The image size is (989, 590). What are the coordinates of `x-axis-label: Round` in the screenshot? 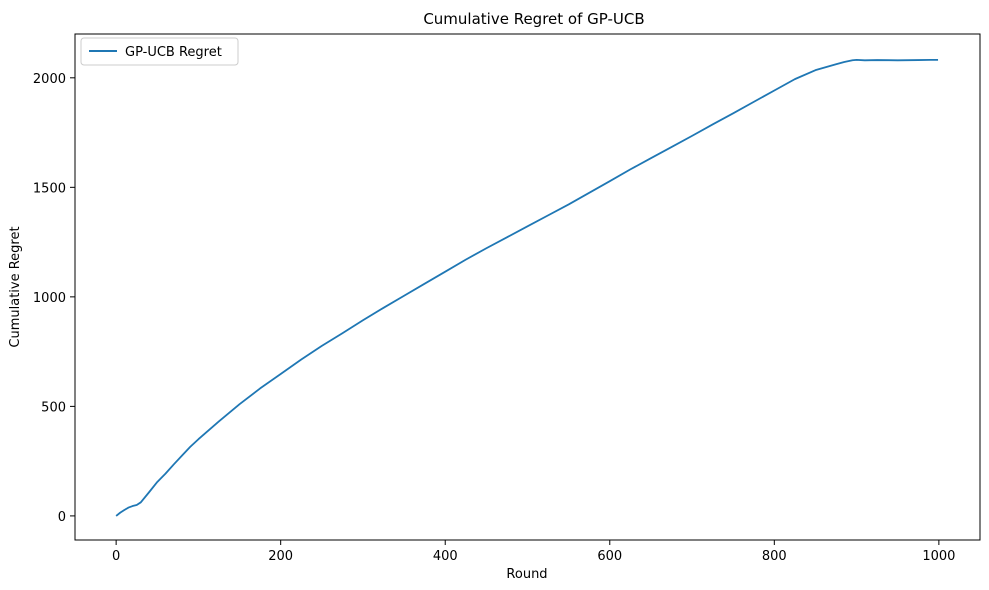 It's located at (526, 574).